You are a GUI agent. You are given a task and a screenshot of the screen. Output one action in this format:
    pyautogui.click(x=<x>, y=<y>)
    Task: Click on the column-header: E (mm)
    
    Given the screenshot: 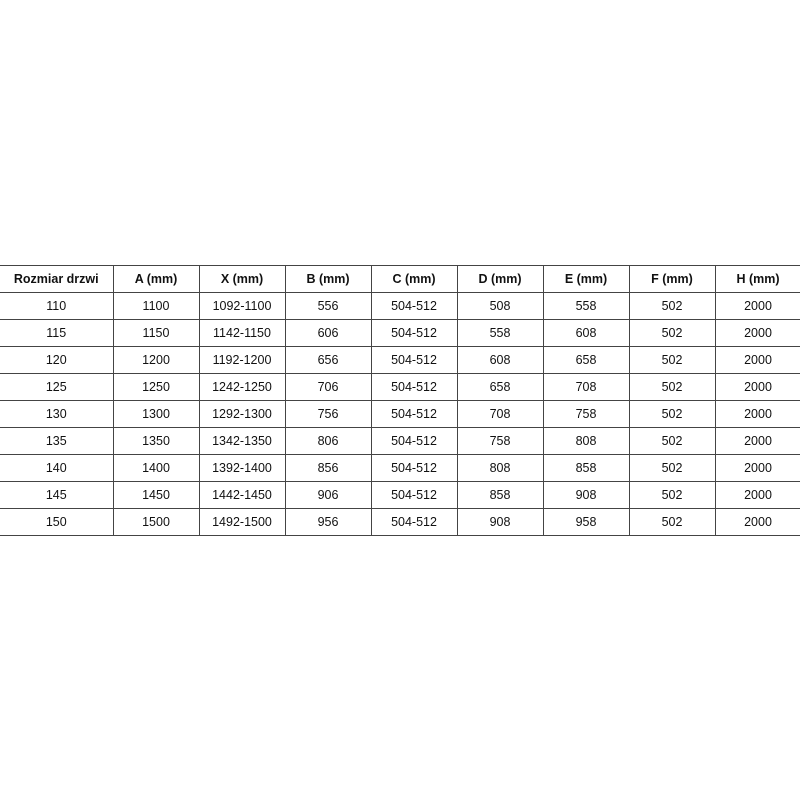 What is the action you would take?
    pyautogui.click(x=586, y=279)
    